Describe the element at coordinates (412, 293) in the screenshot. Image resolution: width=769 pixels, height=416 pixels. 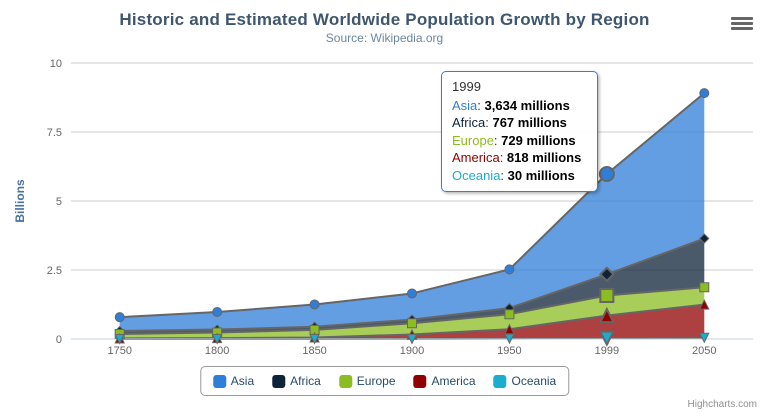
I see `marker-asia-1900` at that location.